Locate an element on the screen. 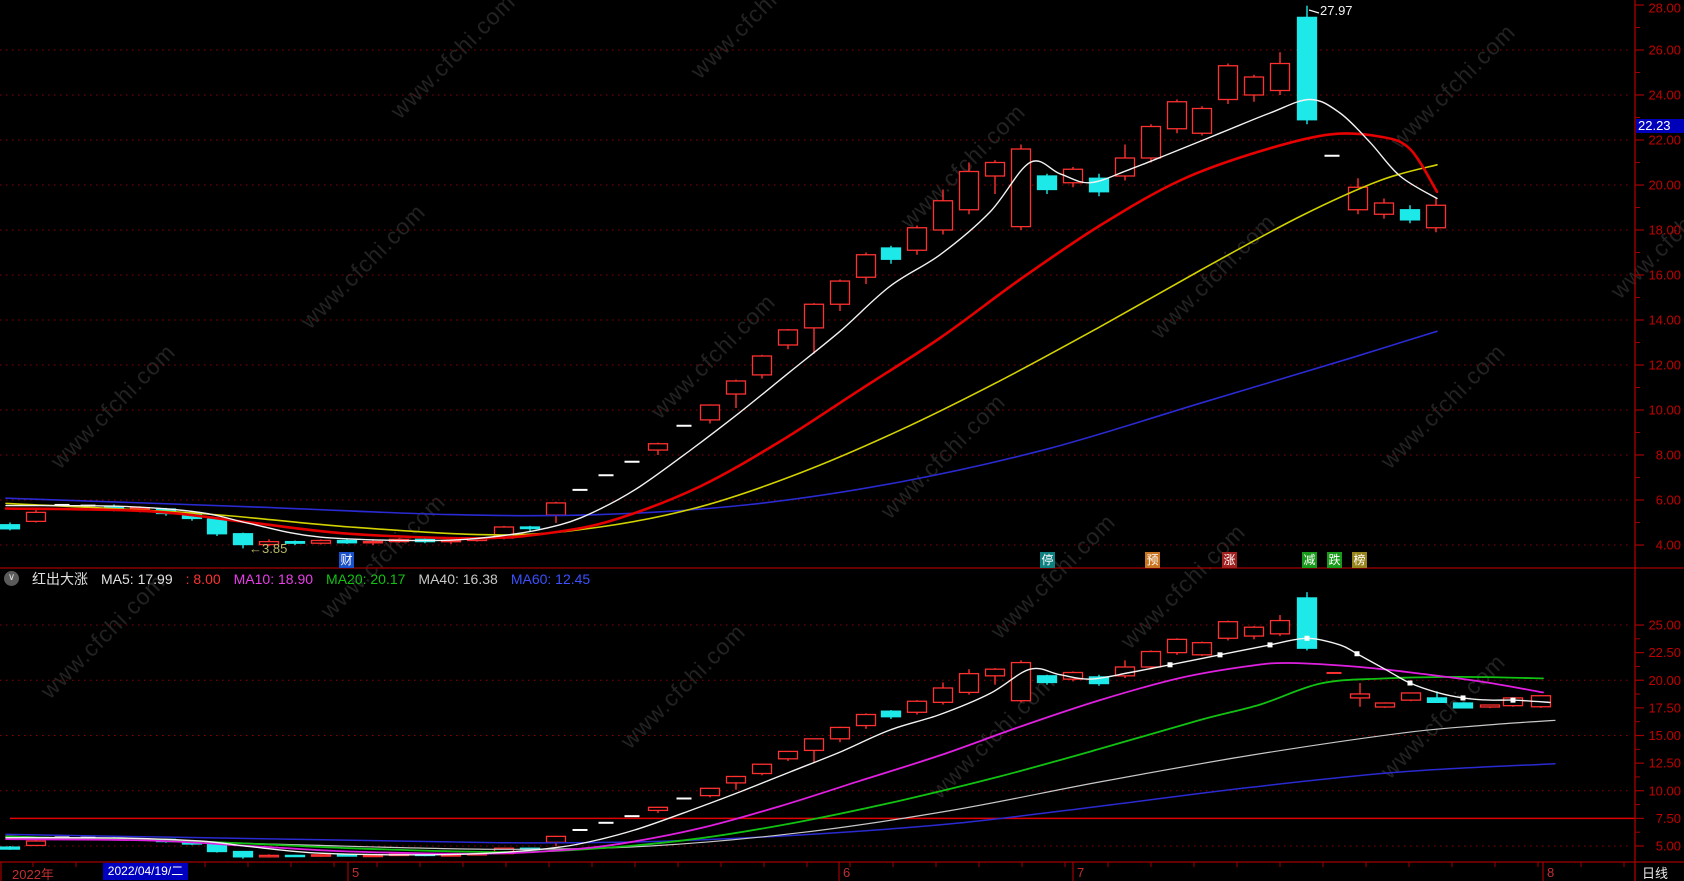 This screenshot has height=881, width=1684. event-marker-badge: 停 is located at coordinates (1047, 560).